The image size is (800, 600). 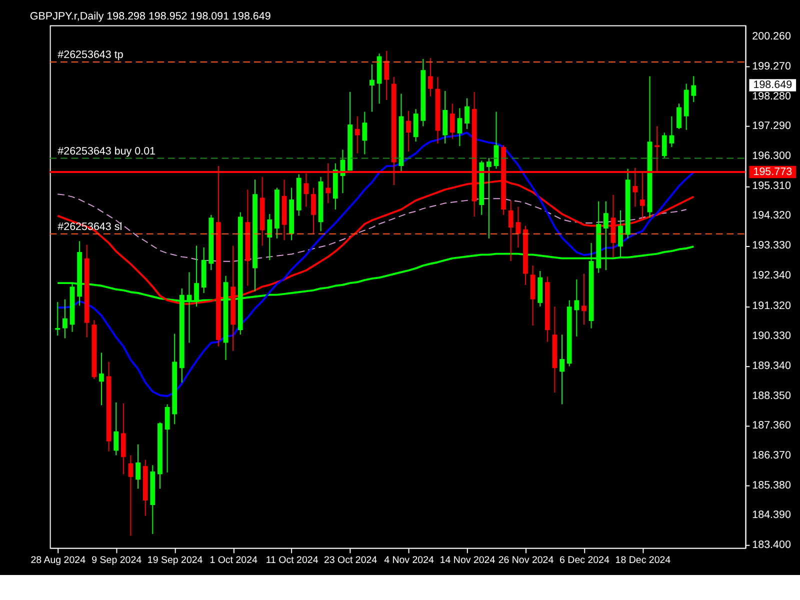 What do you see at coordinates (771, 126) in the screenshot?
I see `y-tick-label: 197.290` at bounding box center [771, 126].